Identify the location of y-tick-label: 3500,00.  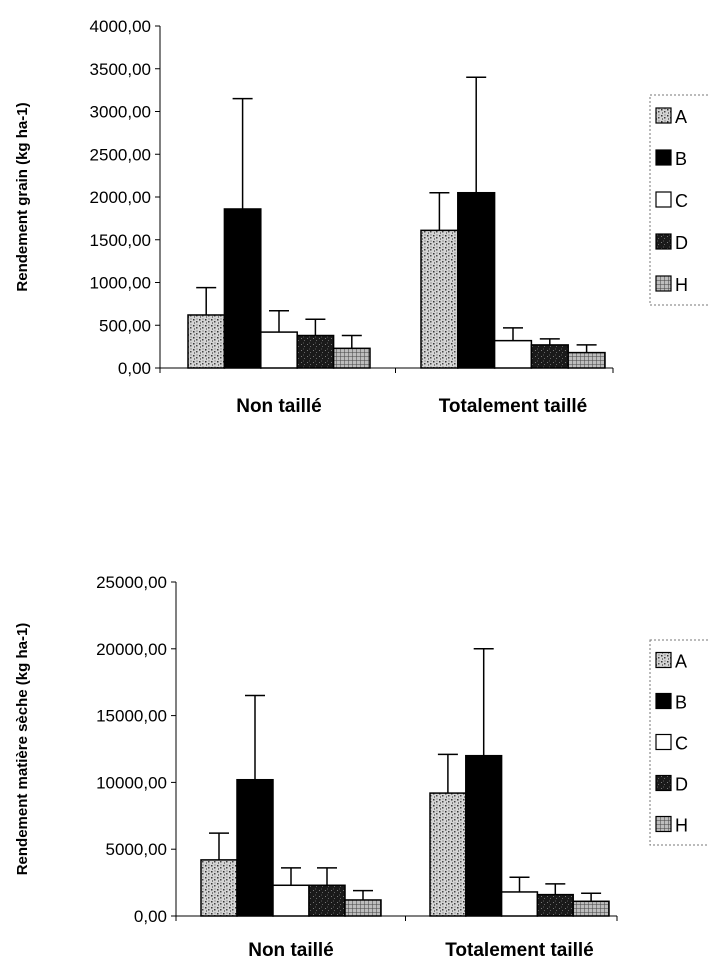
(120, 69).